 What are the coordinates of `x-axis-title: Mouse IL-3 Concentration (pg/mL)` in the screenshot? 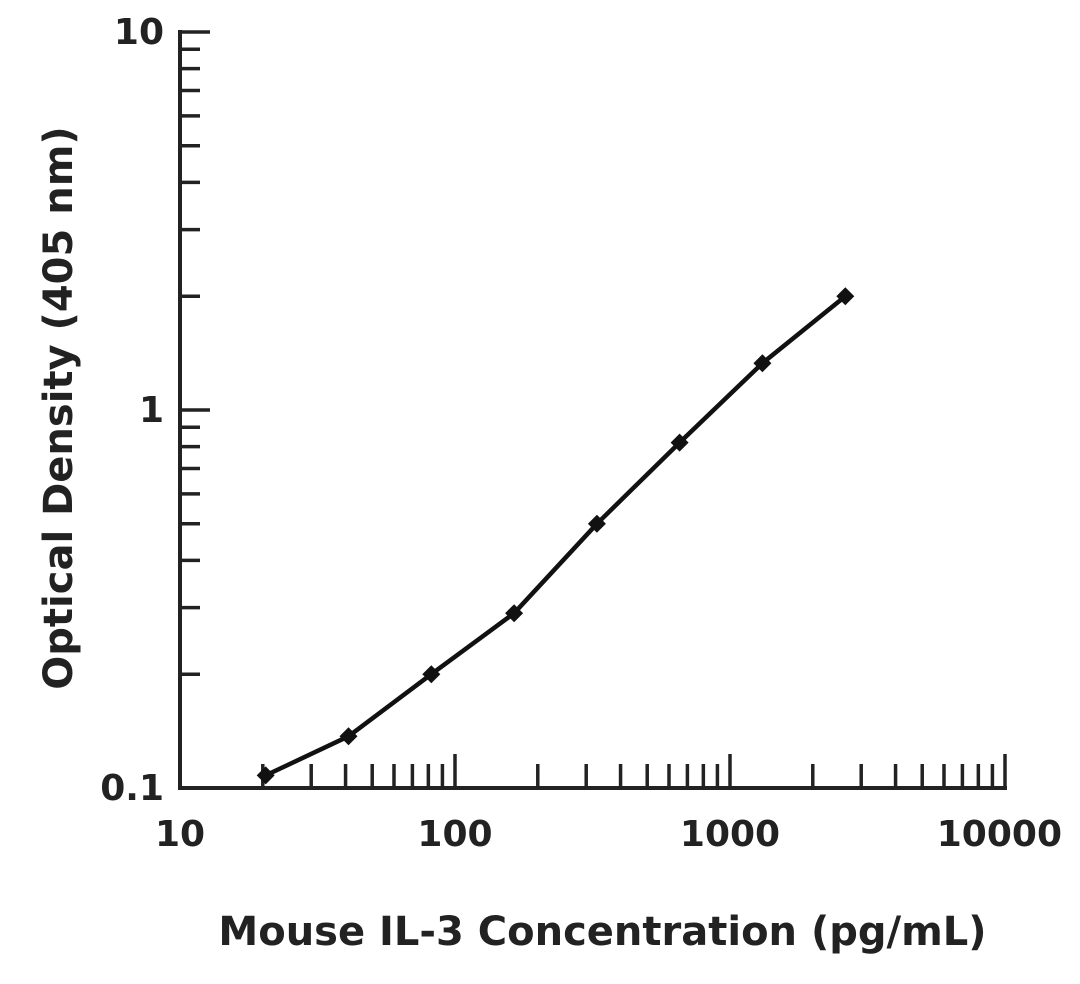 It's located at (602, 932).